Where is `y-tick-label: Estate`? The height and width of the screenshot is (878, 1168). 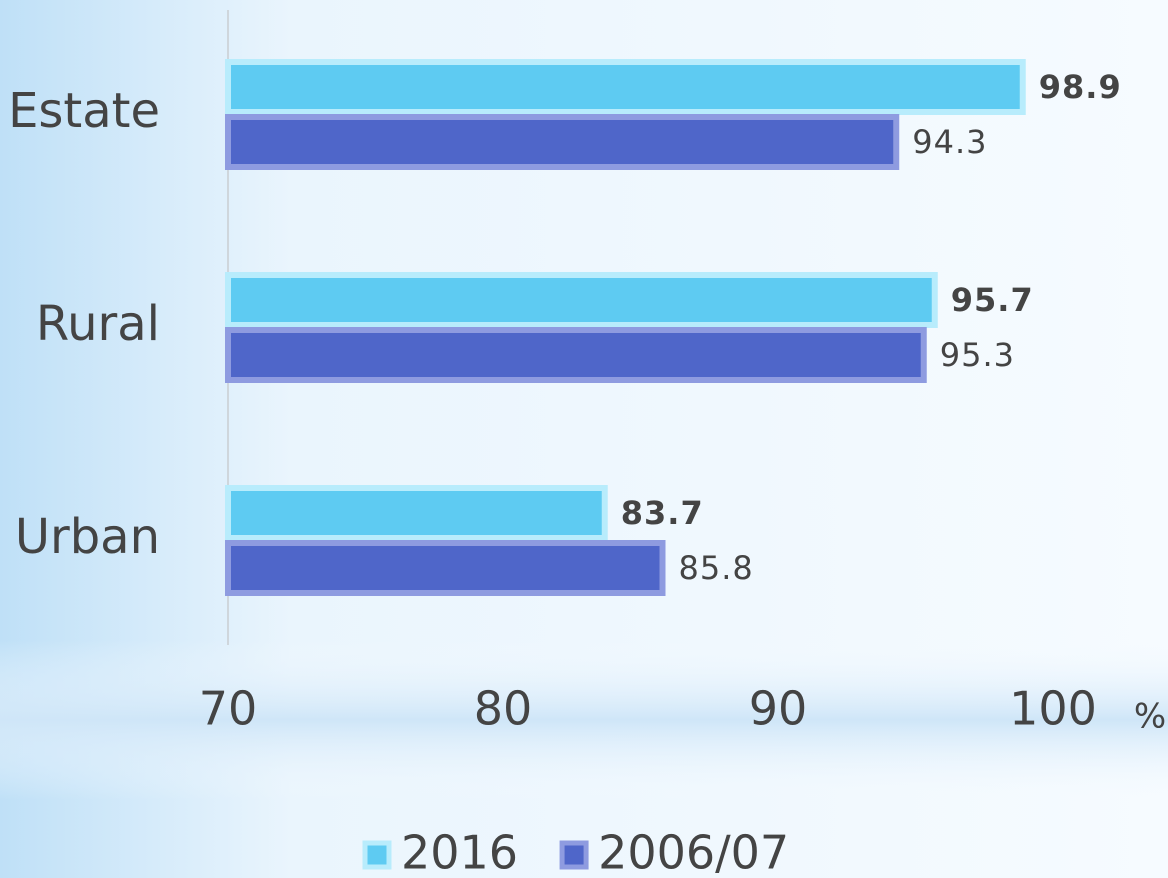
y-tick-label: Estate is located at coordinates (84, 111).